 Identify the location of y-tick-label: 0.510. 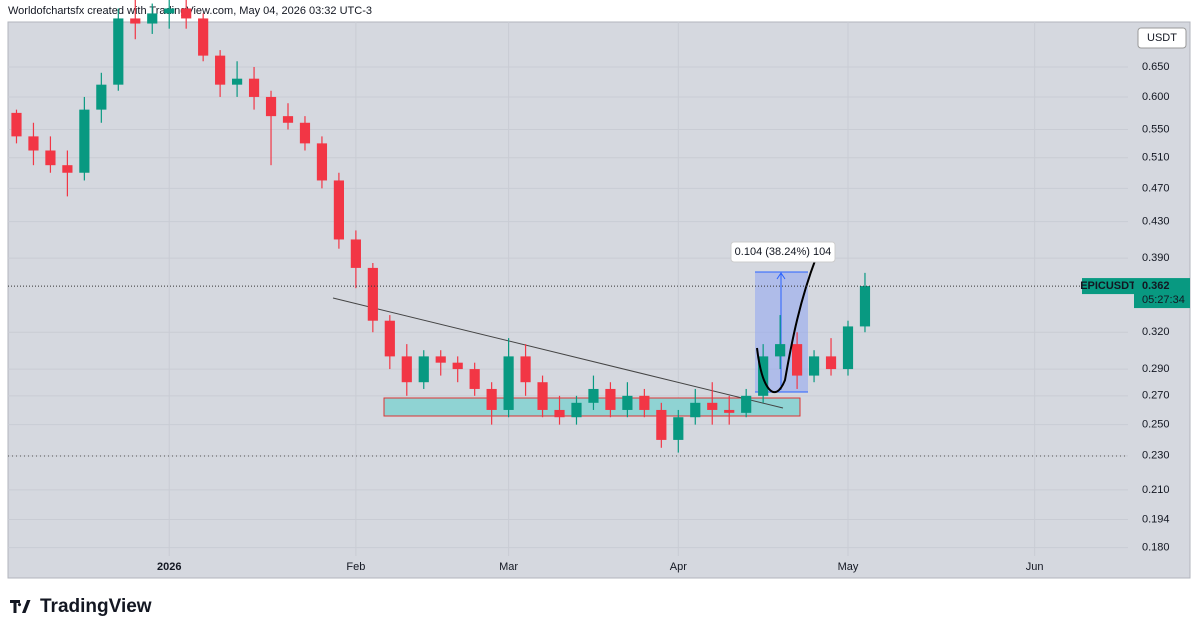
(1156, 158).